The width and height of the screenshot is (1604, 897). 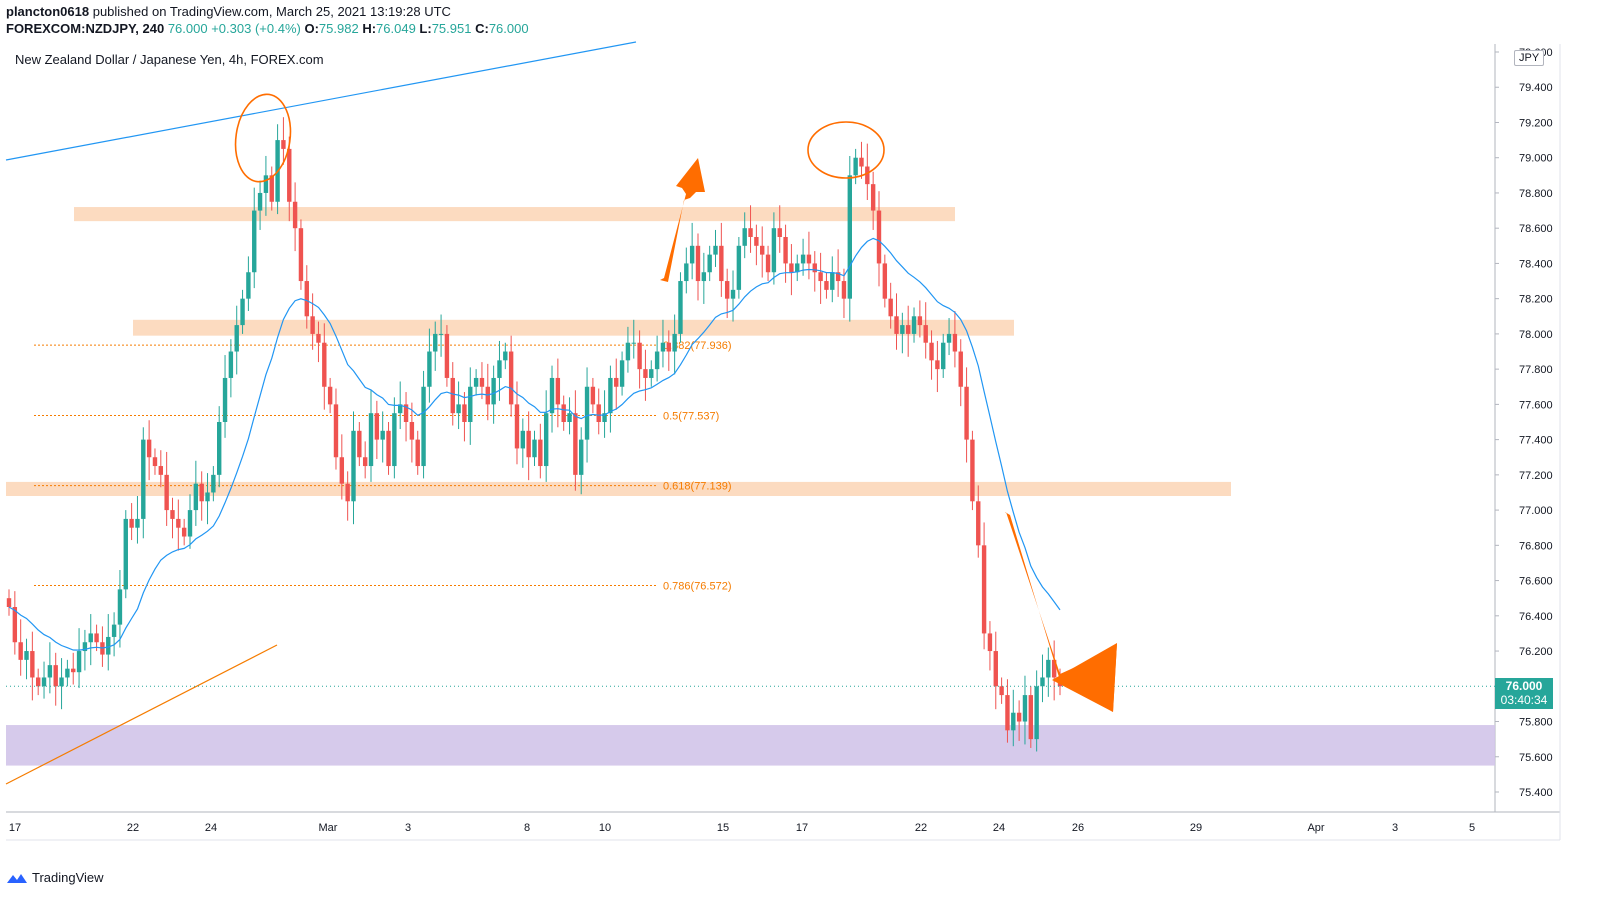 I want to click on y-tick-label: 76.200, so click(x=1536, y=652).